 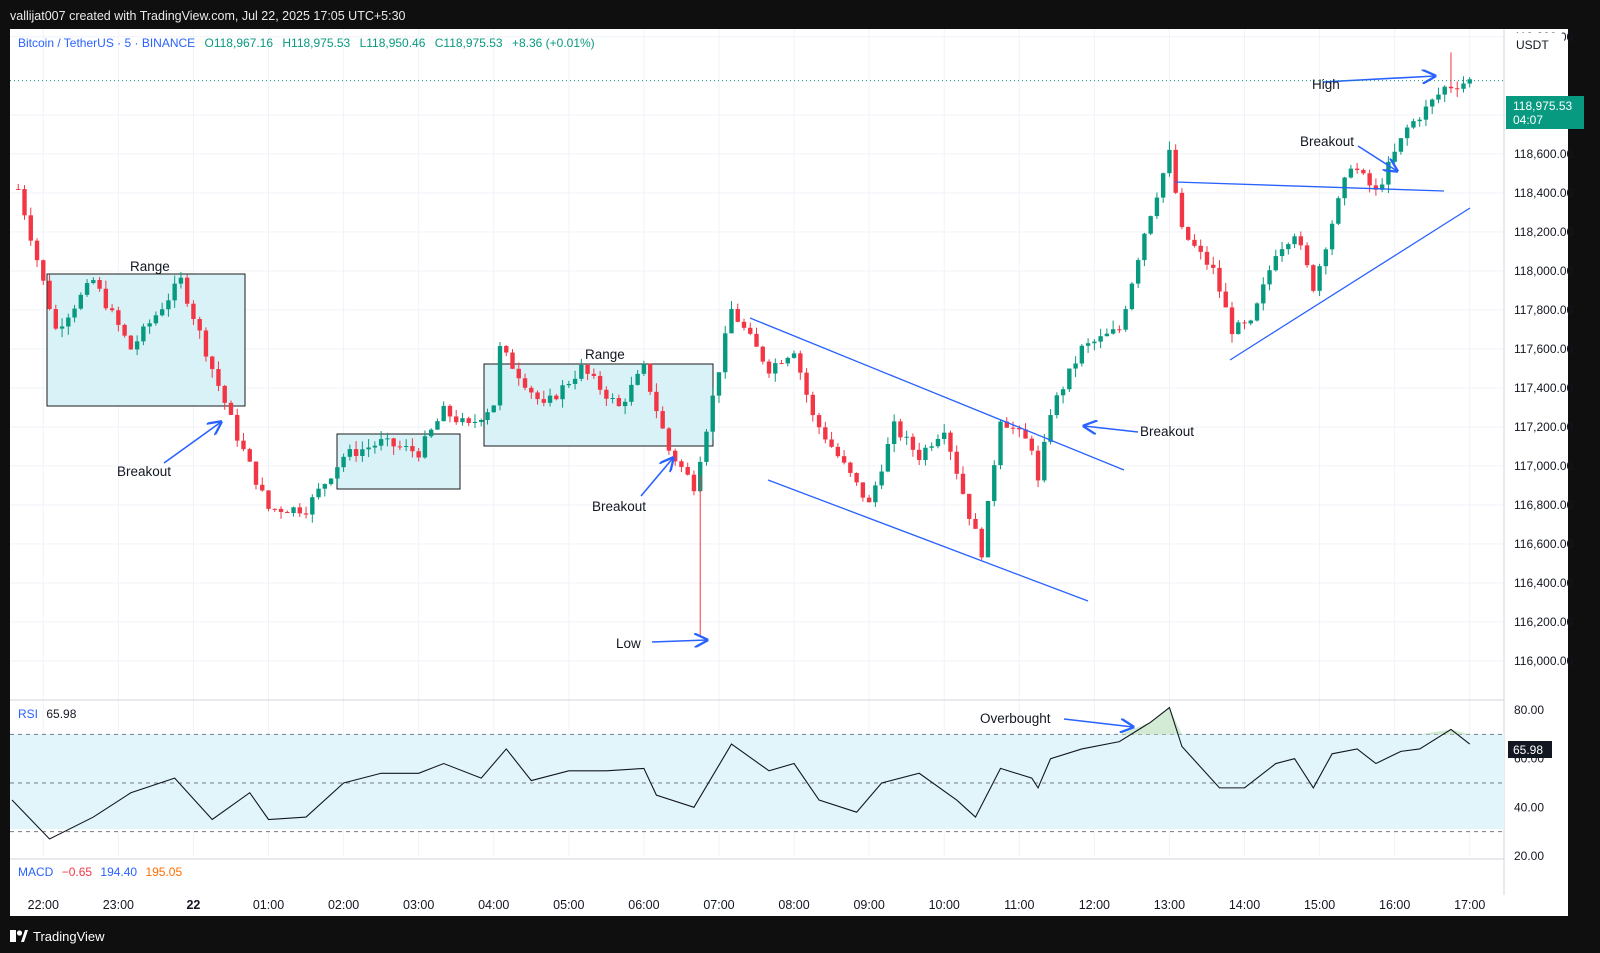 I want to click on price-tick-label: 117,800.00, so click(x=1543, y=310).